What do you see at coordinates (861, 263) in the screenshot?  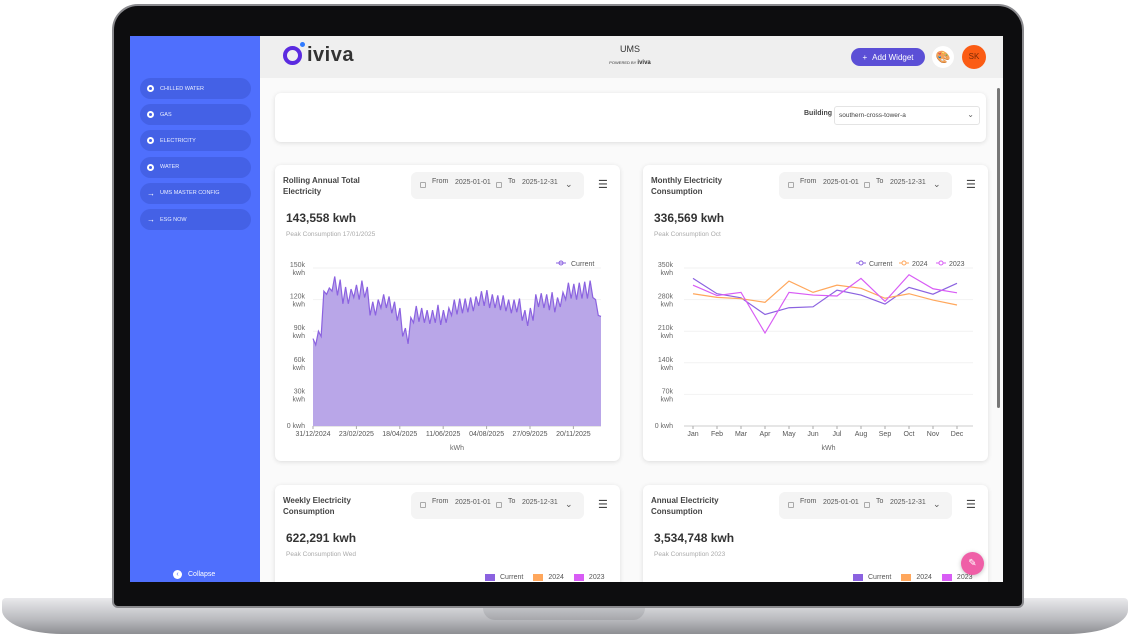 I see `legend-marker` at bounding box center [861, 263].